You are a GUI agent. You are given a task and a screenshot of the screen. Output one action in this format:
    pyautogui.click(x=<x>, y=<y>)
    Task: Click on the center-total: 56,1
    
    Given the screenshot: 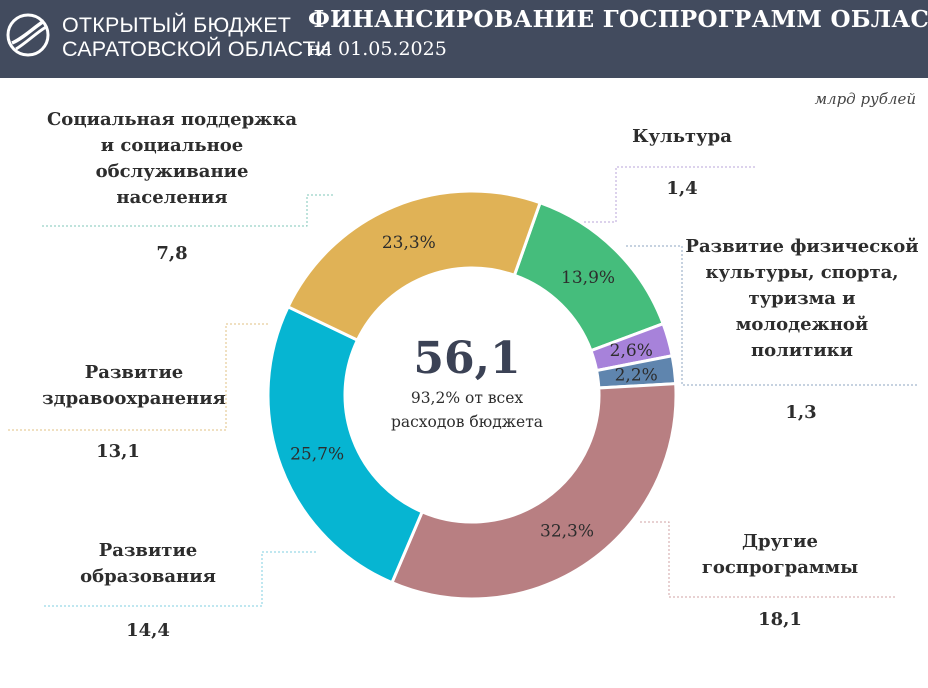 What is the action you would take?
    pyautogui.click(x=467, y=358)
    